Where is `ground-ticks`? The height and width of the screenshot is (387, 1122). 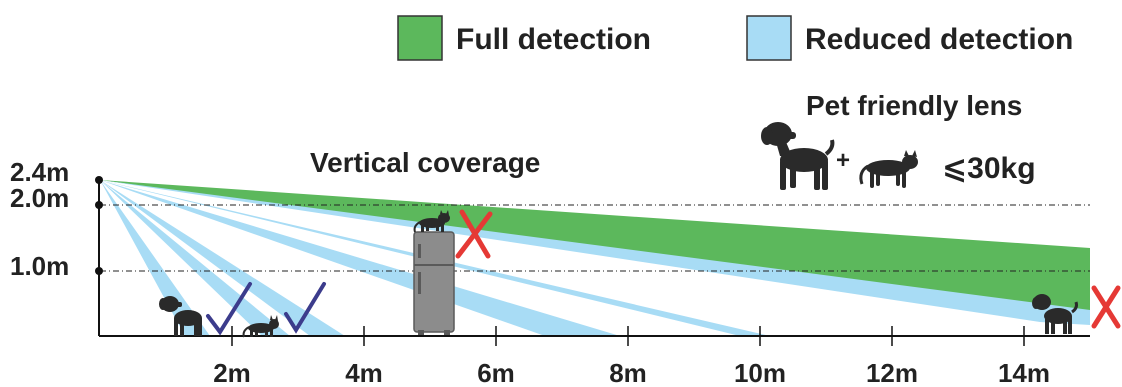
ground-ticks is located at coordinates (628, 336).